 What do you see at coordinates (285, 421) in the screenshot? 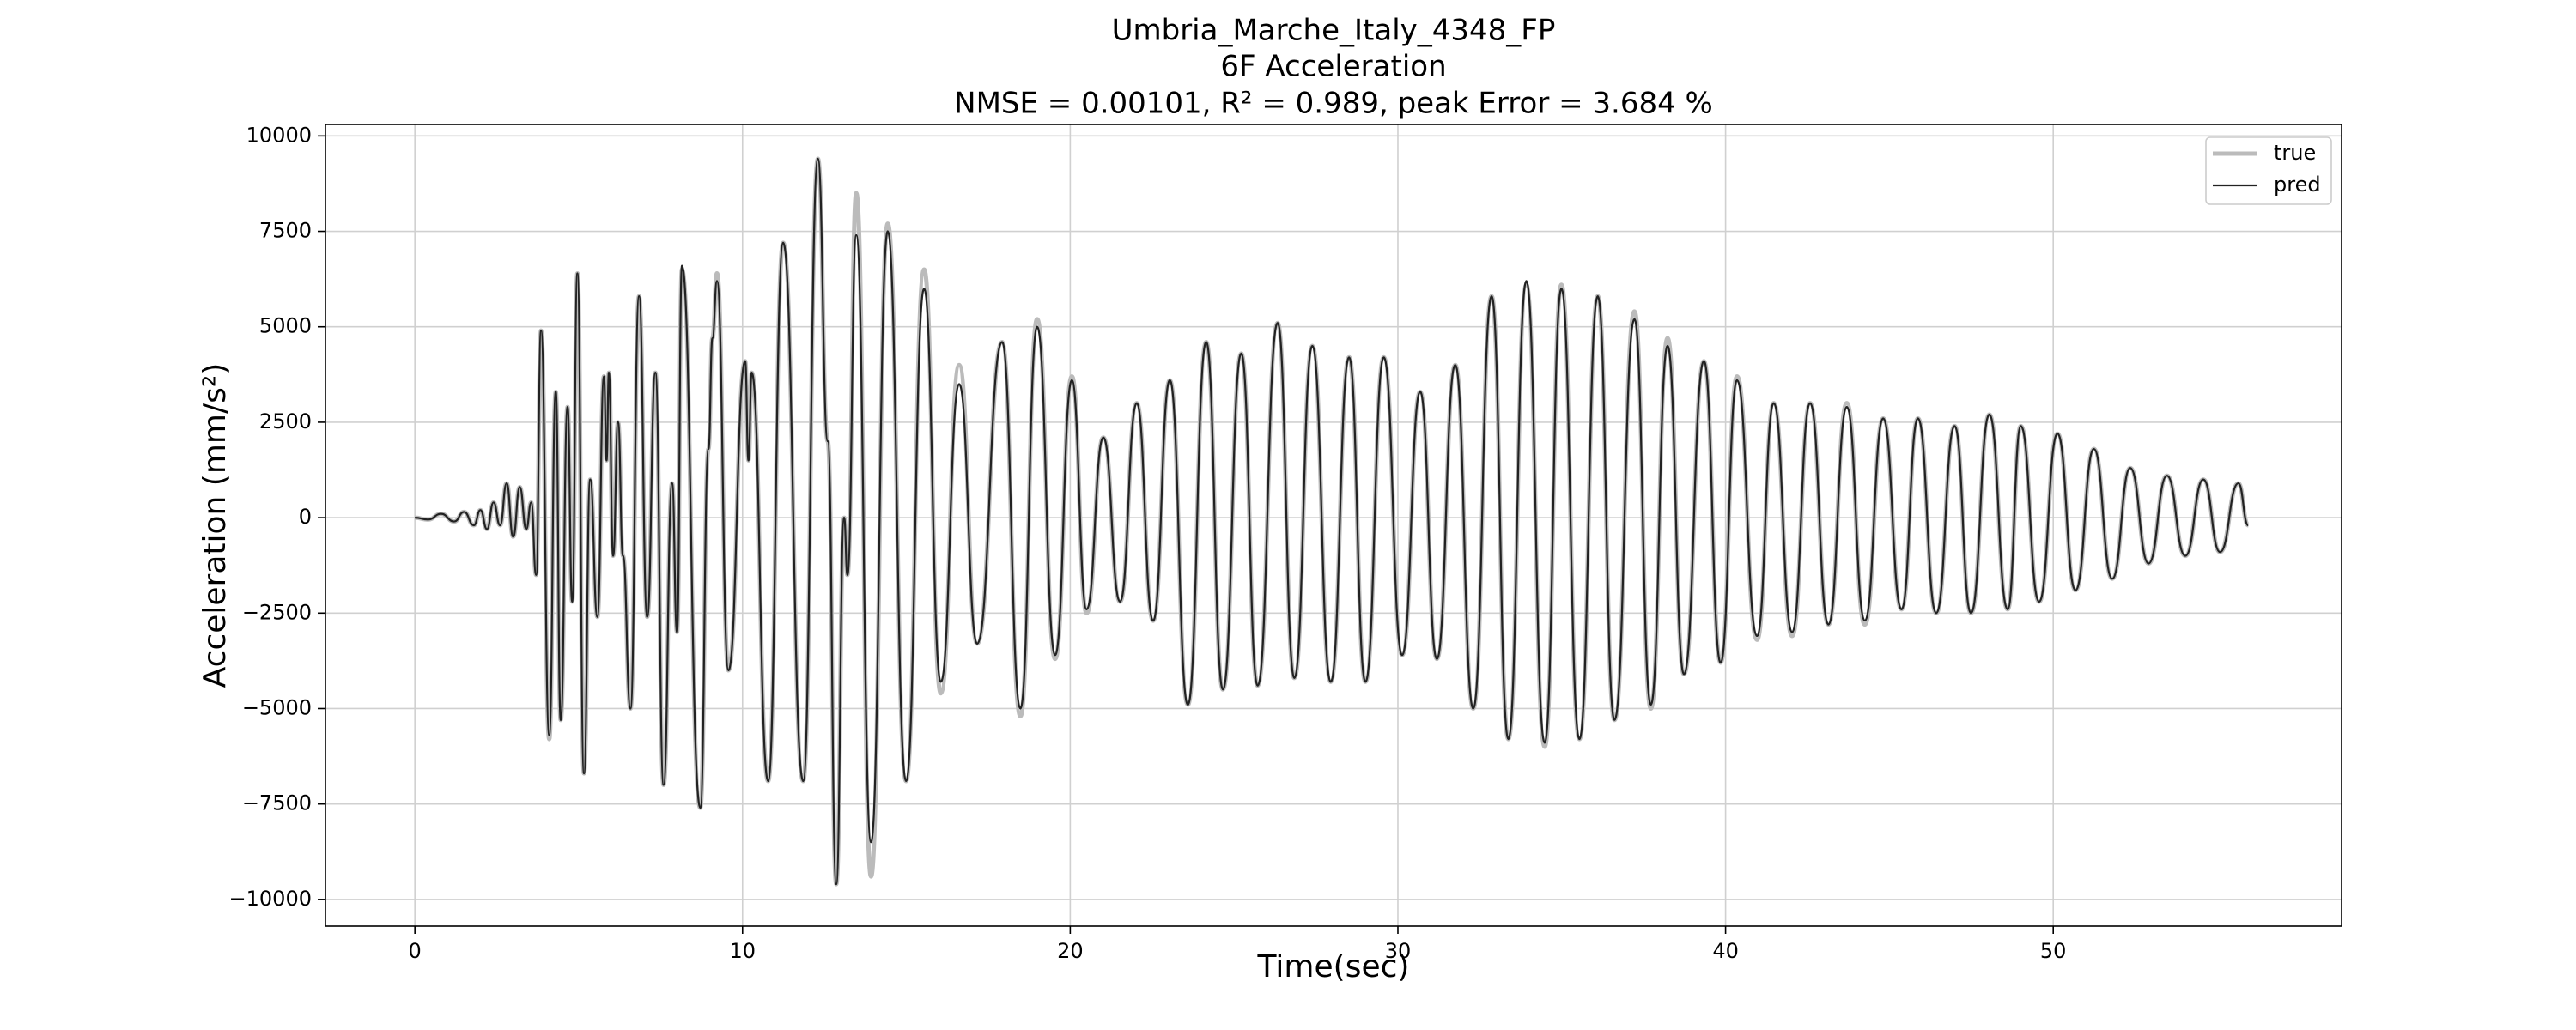
I see `y-tick-label: 2500` at bounding box center [285, 421].